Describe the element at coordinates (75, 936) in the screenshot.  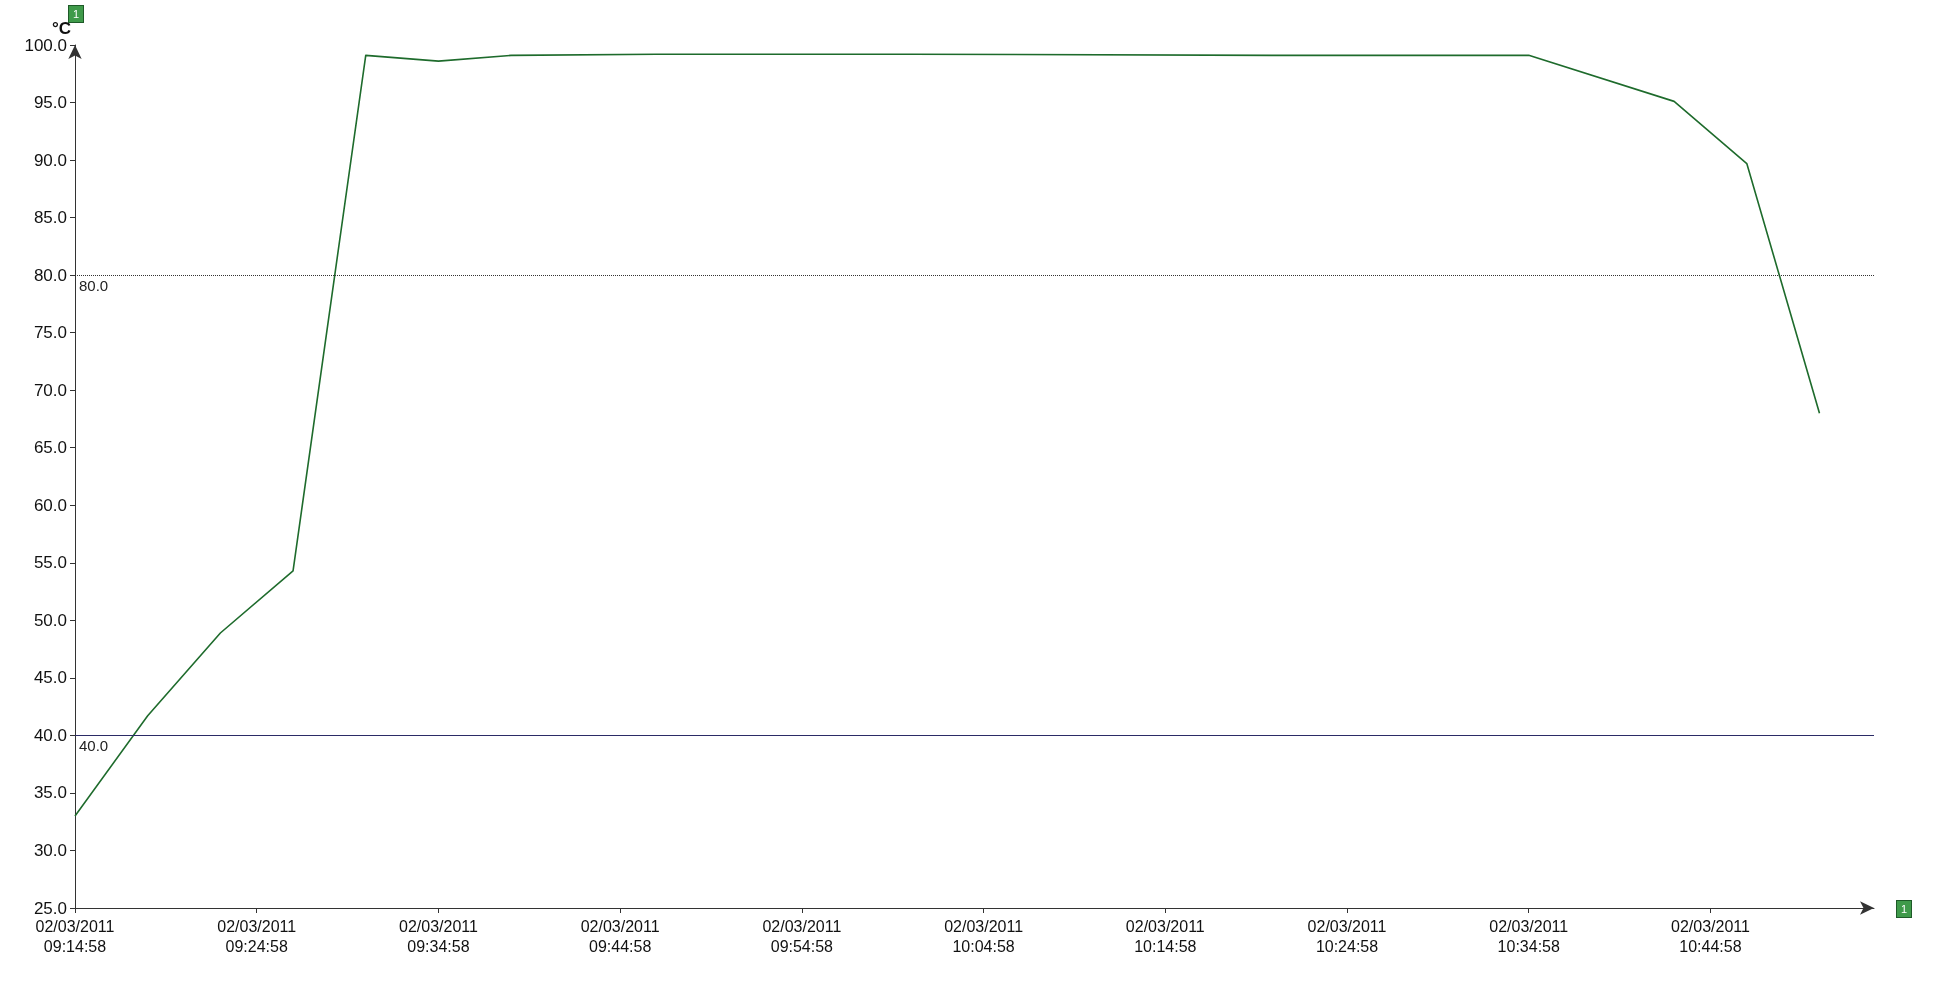
I see `x-tick-label: 02/03/2011 09:14:58` at that location.